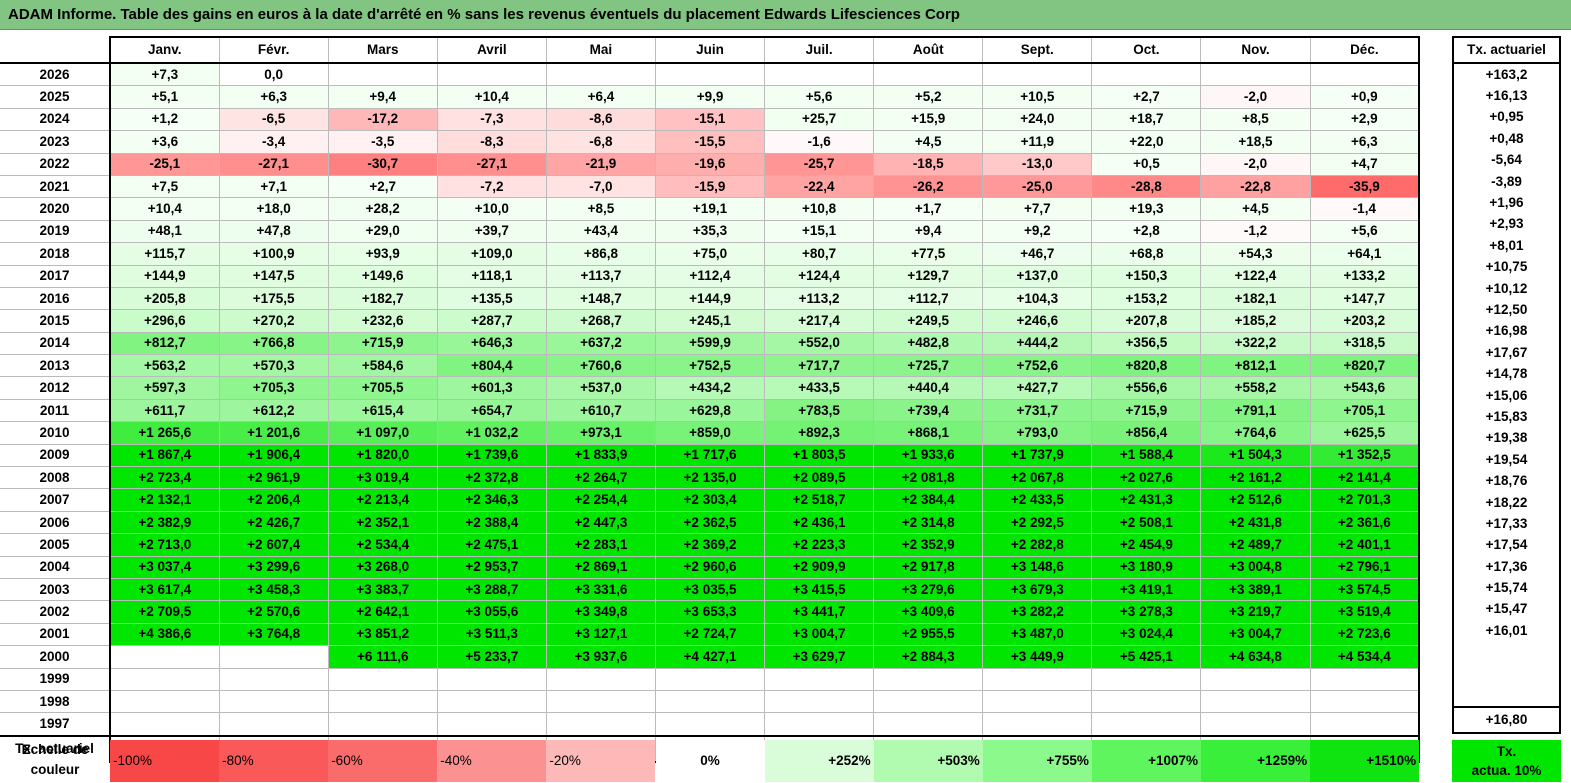  Describe the element at coordinates (1506, 609) in the screenshot. I see `rate-row: +15,47` at that location.